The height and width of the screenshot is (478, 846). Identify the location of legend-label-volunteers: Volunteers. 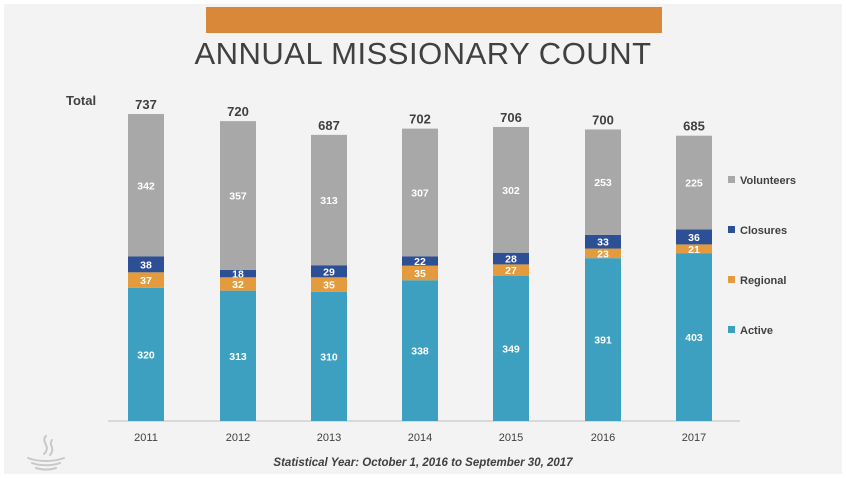
(768, 181).